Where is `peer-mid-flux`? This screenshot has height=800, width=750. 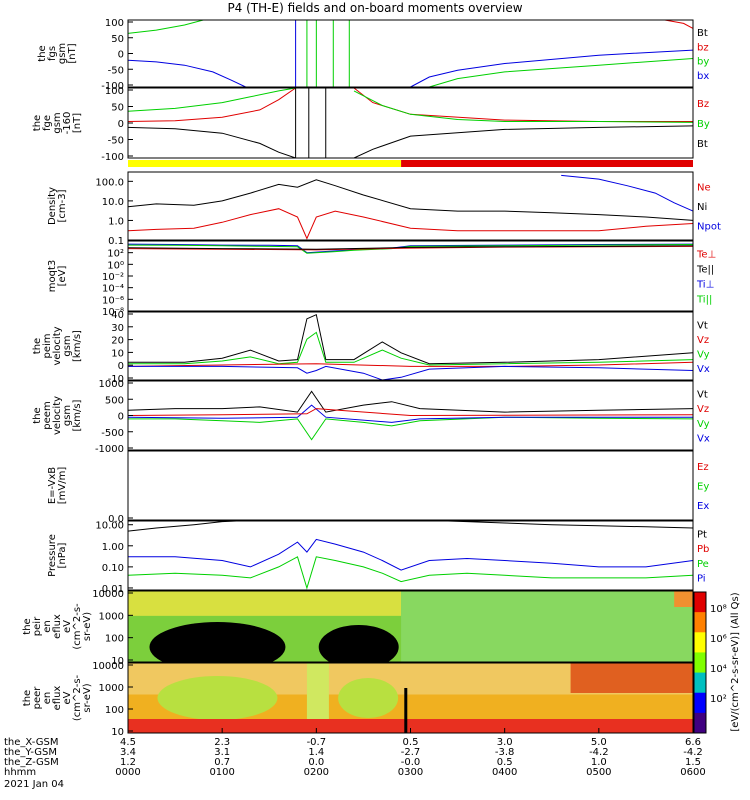
peer-mid-flux is located at coordinates (217, 698).